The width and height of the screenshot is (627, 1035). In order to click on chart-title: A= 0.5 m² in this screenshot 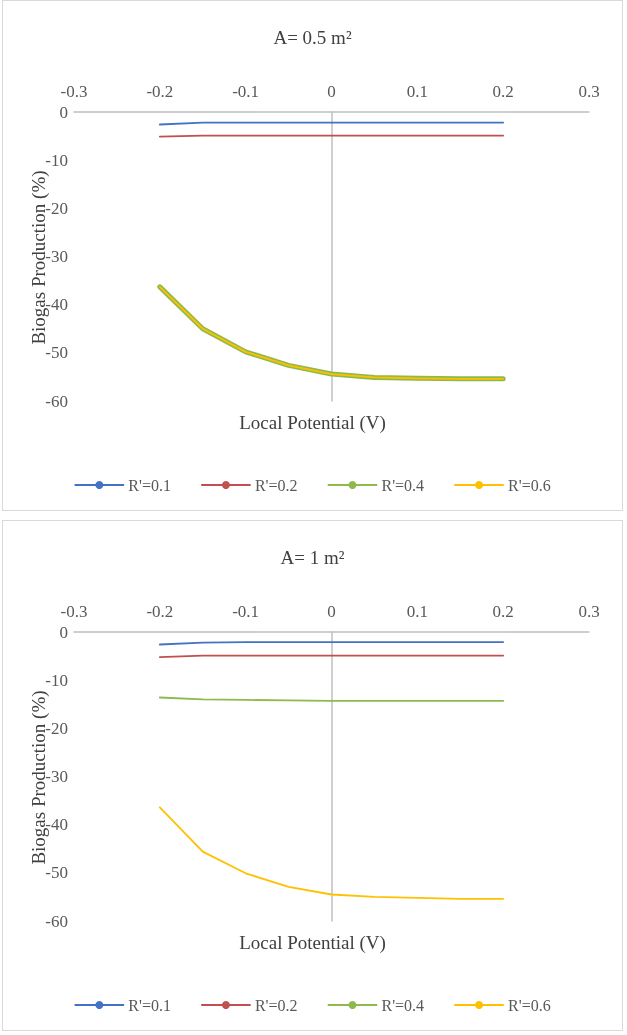, I will do `click(312, 37)`.